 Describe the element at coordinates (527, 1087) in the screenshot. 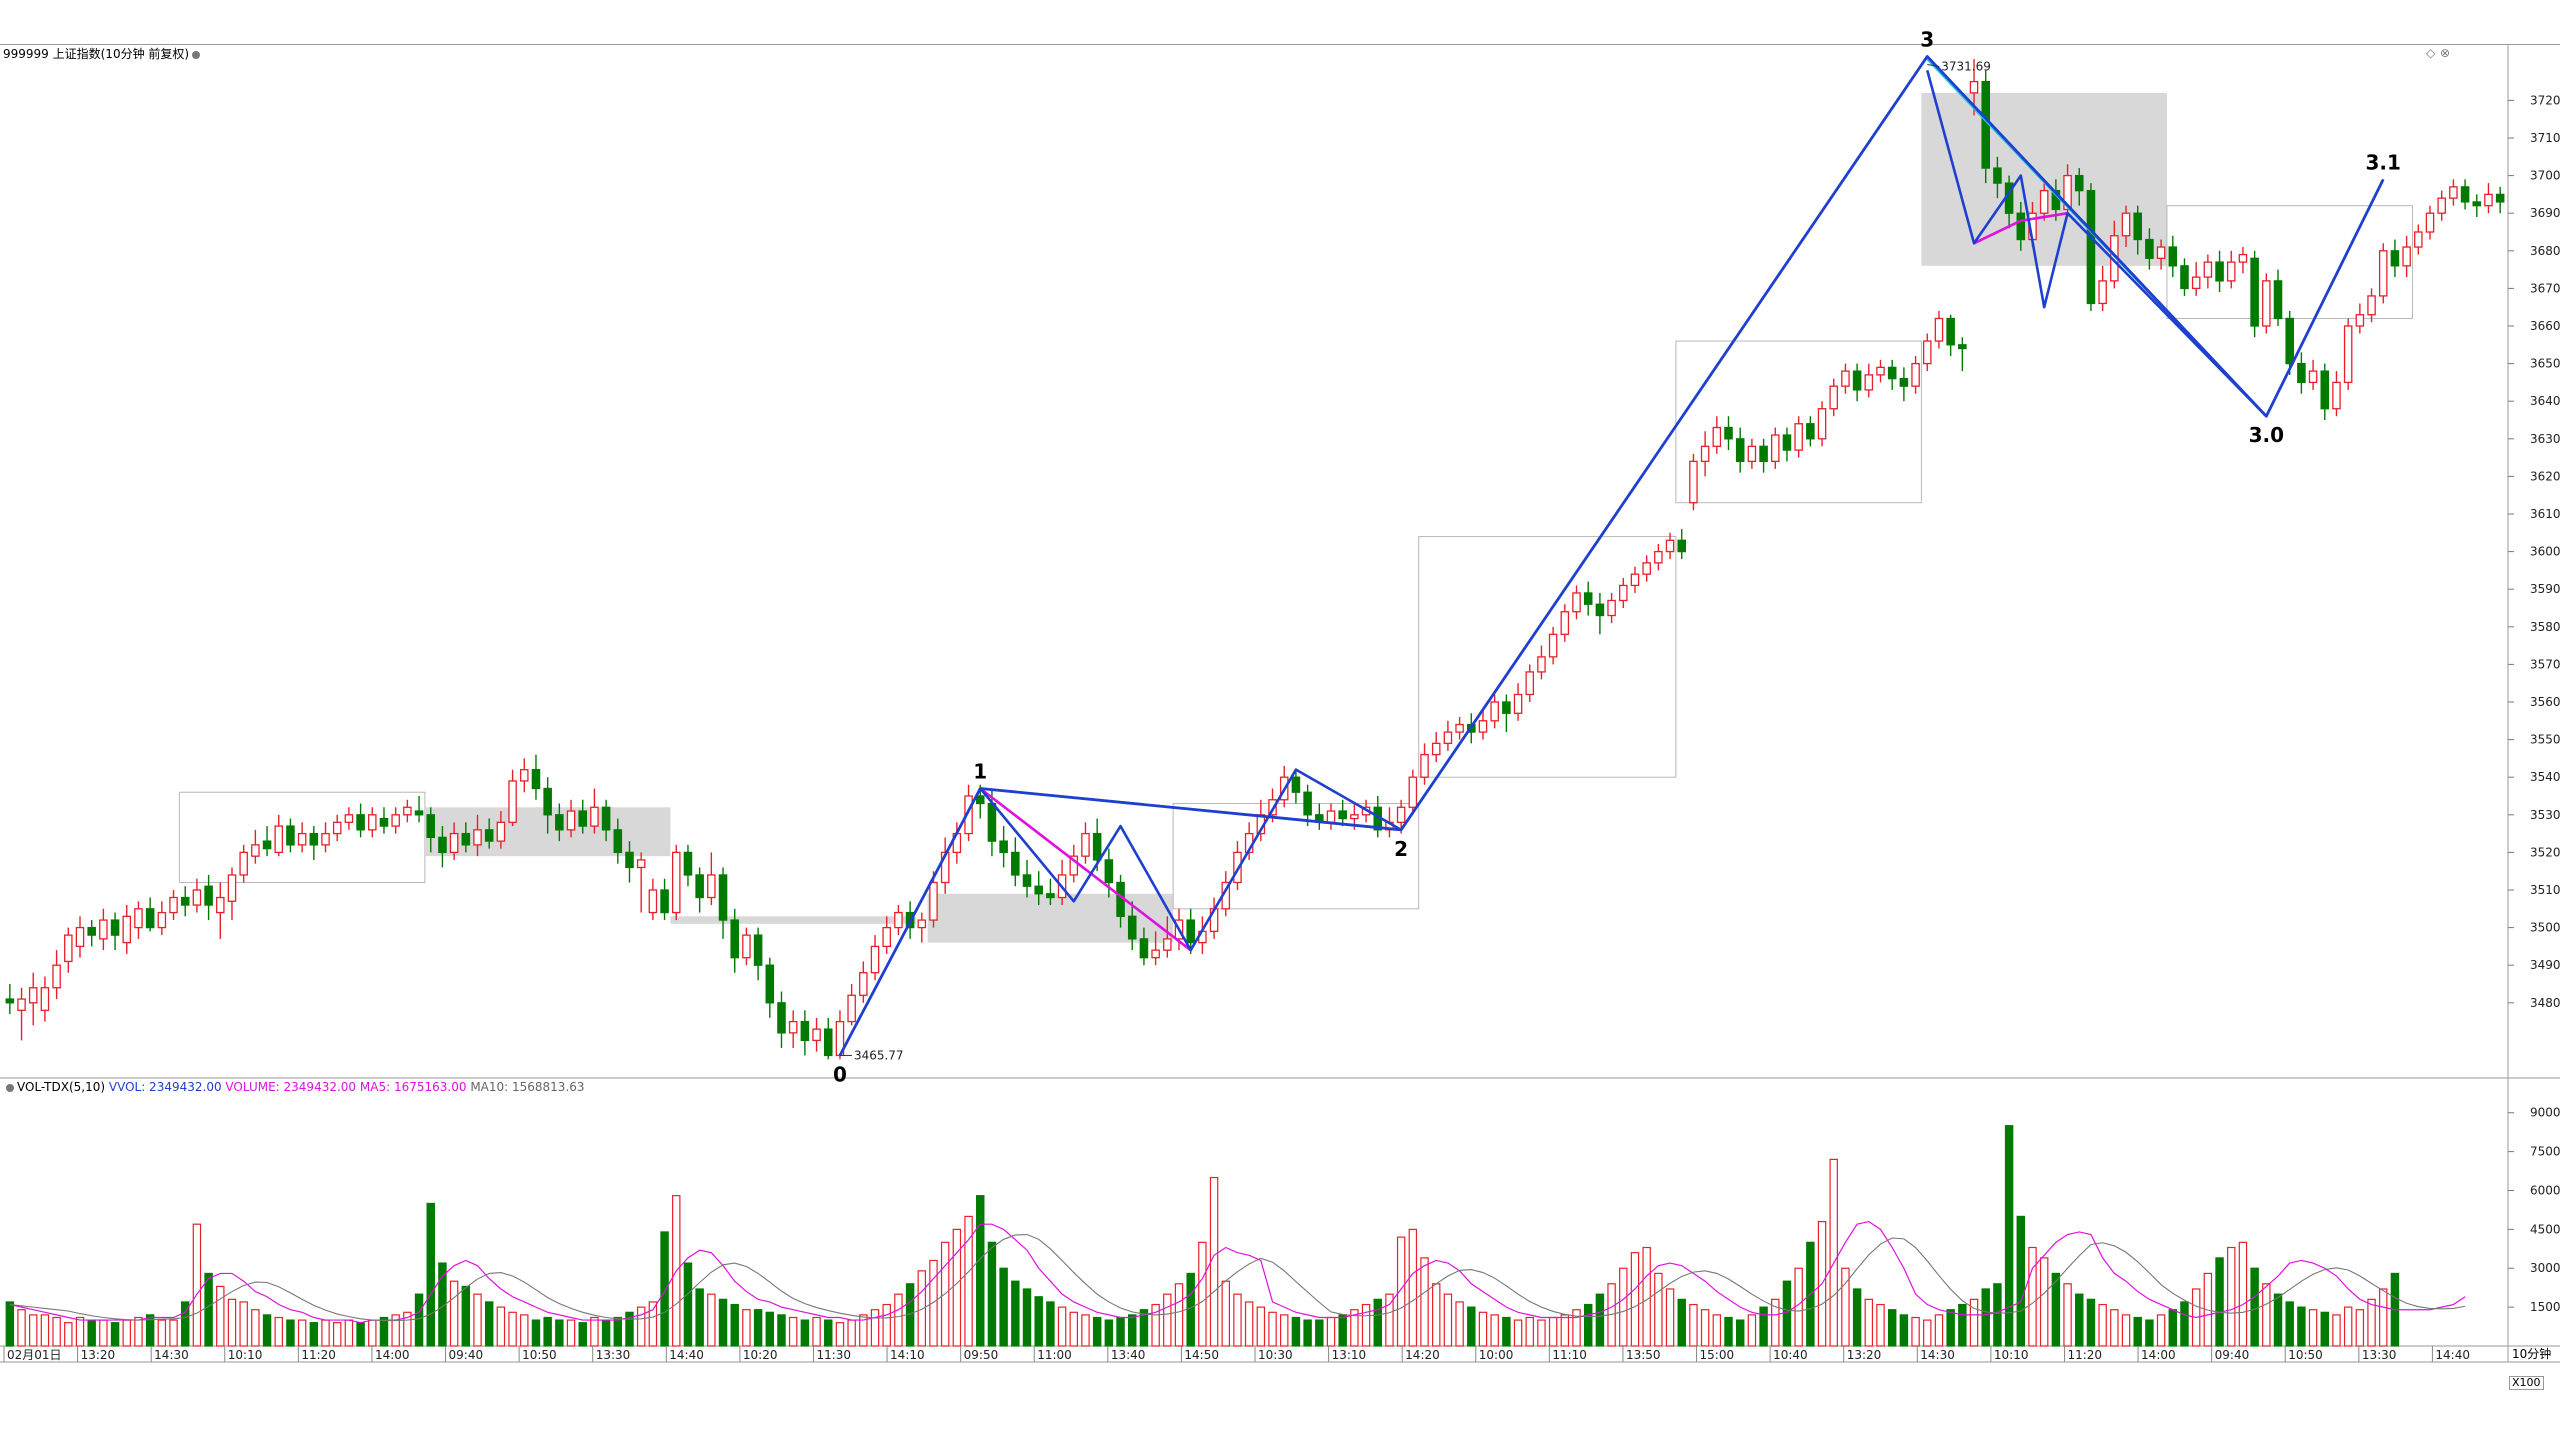

I see `ma10-value: MA10: 1568813.63` at that location.